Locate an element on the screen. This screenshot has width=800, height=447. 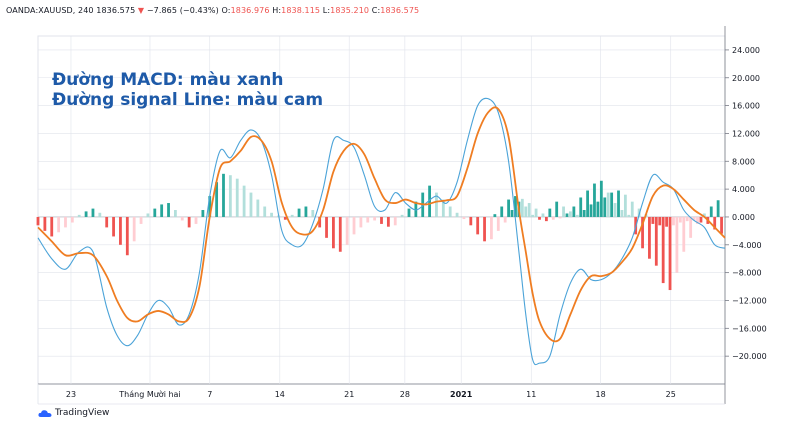
last-price: 1836.575 is located at coordinates (116, 10).